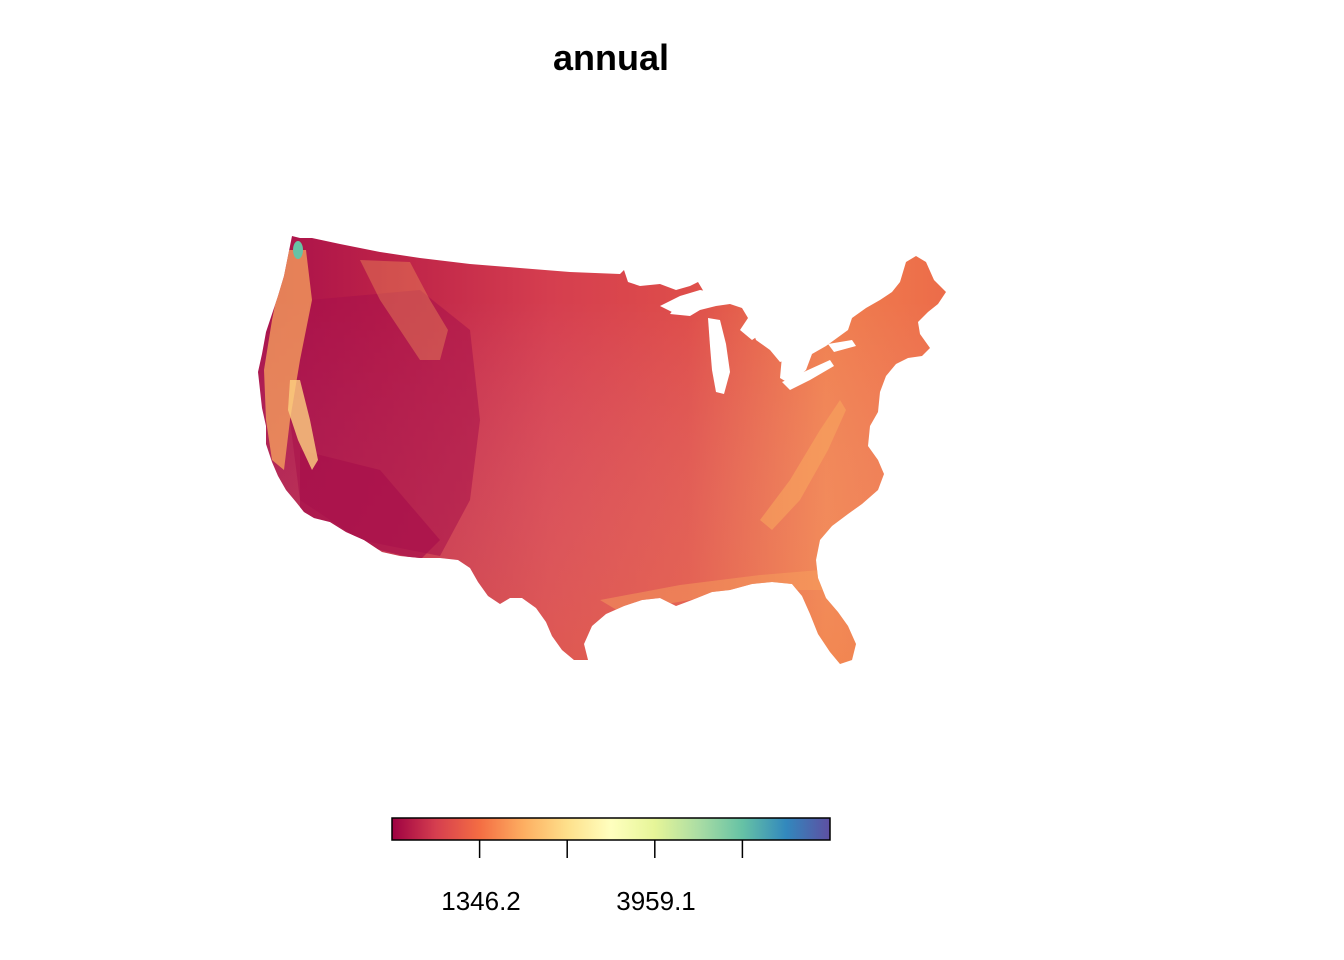 The image size is (1344, 960). What do you see at coordinates (288, 360) in the screenshot?
I see `pacific-coast-range` at bounding box center [288, 360].